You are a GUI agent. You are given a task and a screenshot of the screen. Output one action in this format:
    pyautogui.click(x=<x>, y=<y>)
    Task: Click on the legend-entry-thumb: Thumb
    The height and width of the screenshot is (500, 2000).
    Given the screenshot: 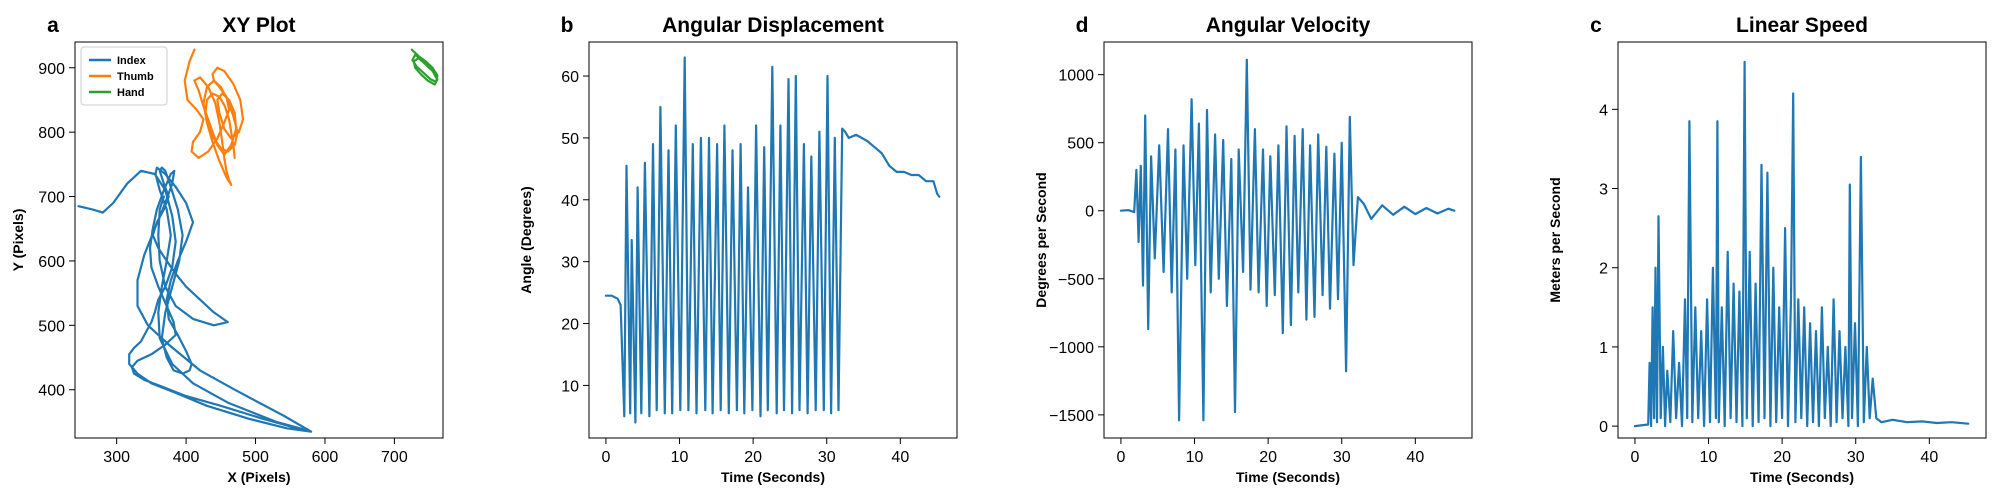 What is the action you would take?
    pyautogui.click(x=135, y=77)
    